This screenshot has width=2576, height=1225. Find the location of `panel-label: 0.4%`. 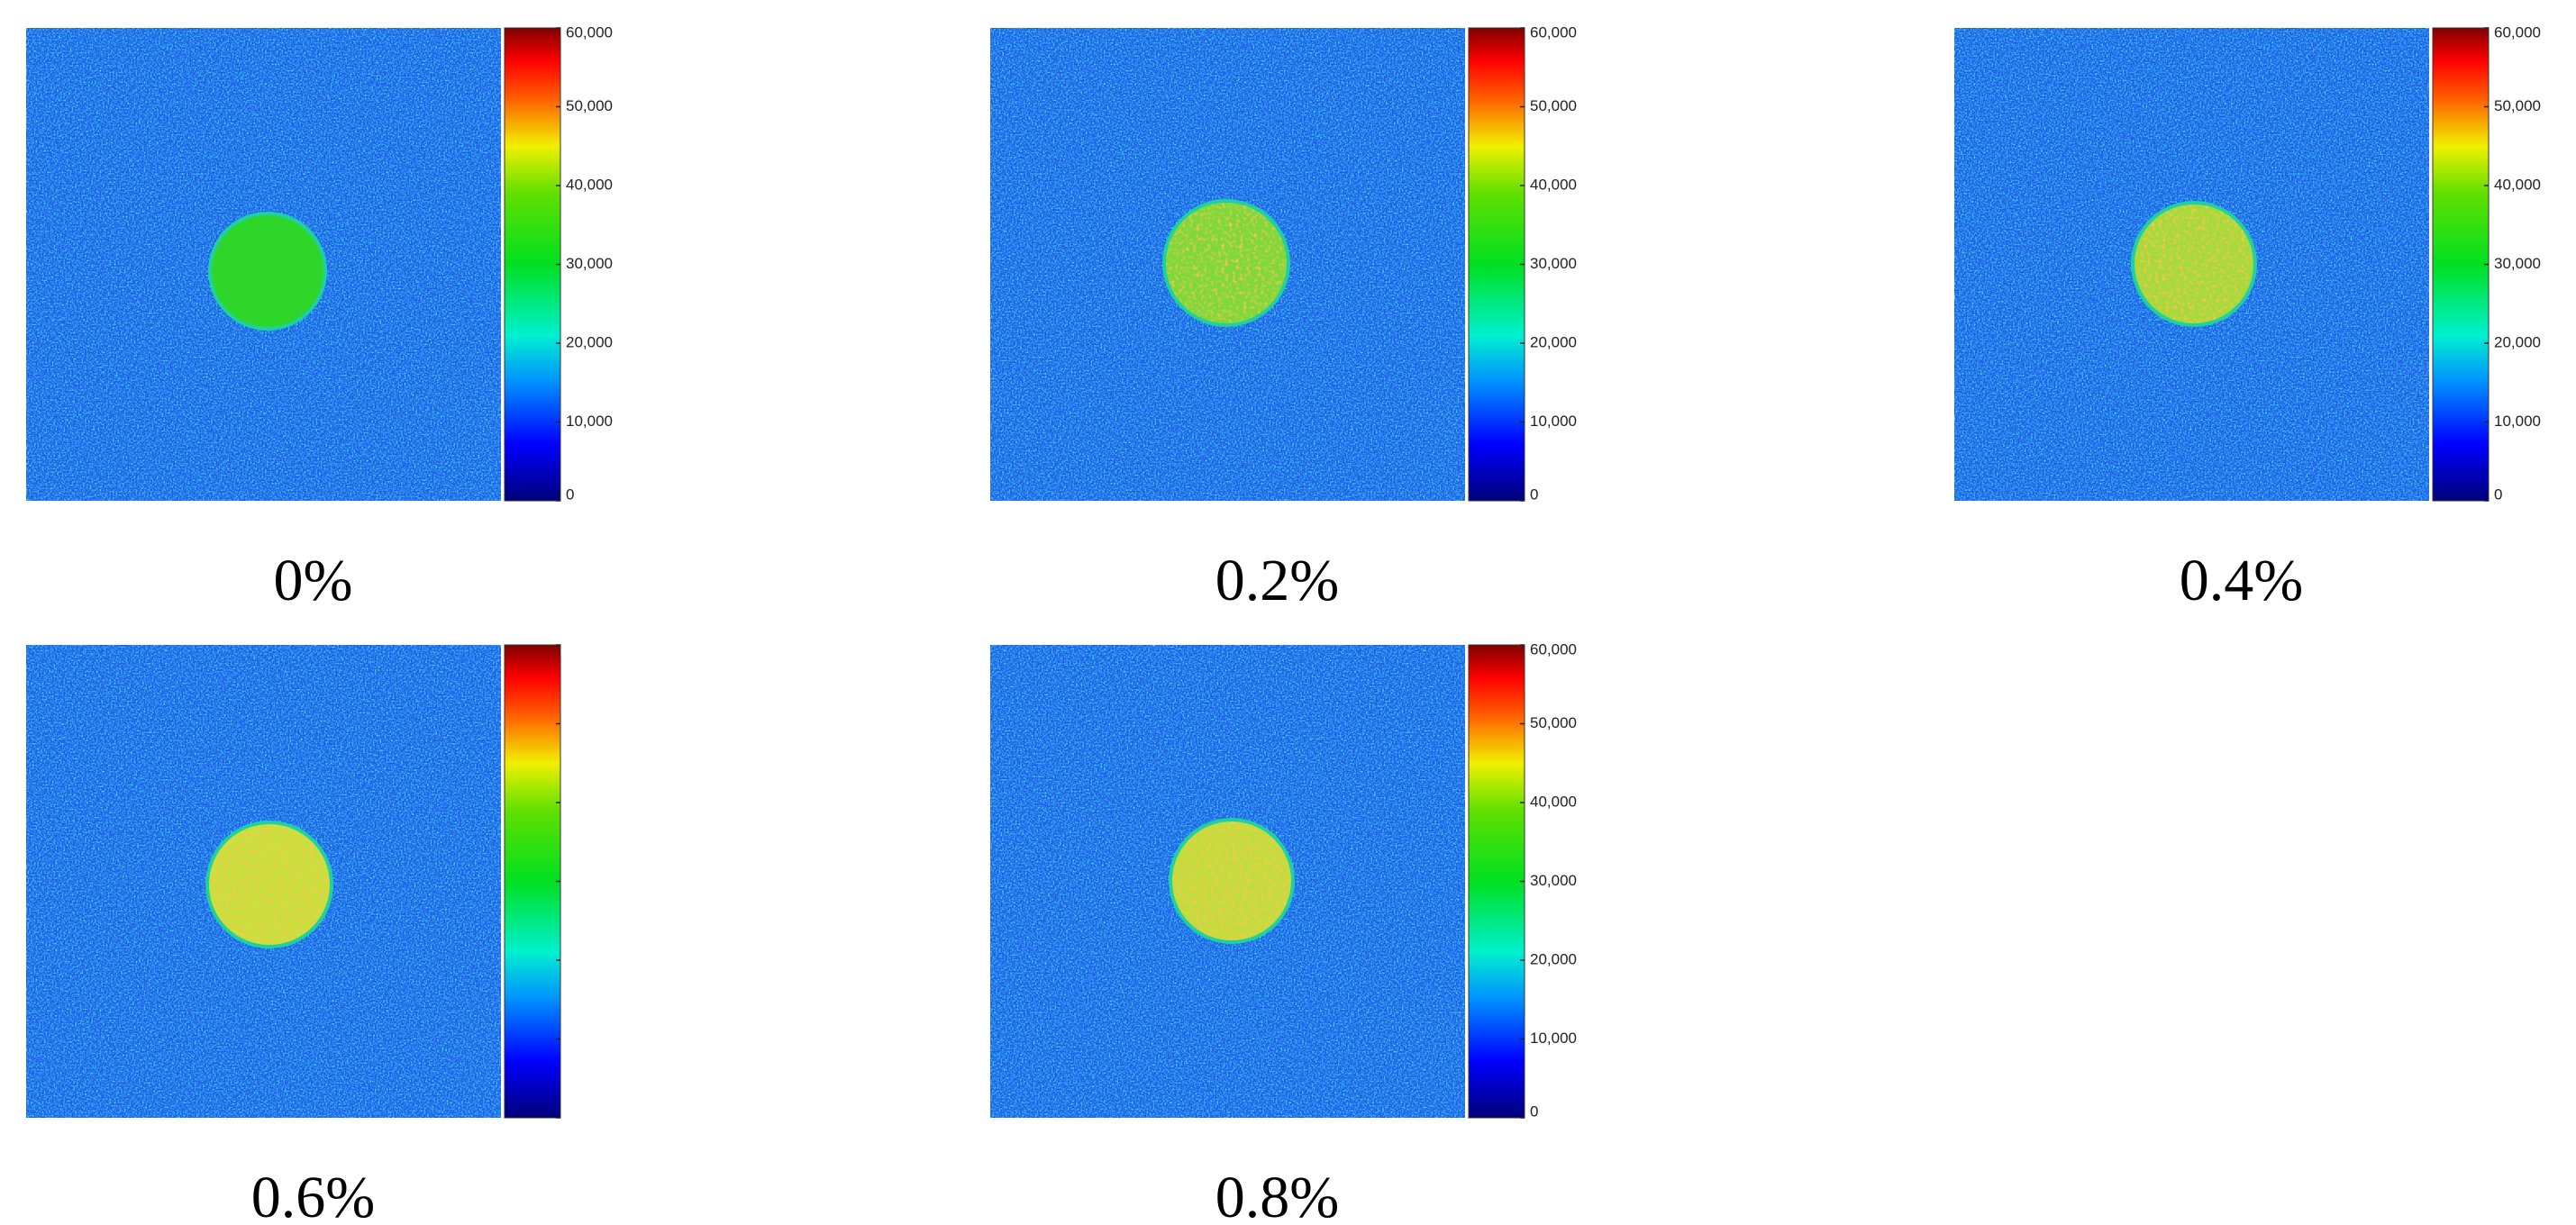

panel-label: 0.4% is located at coordinates (2241, 580).